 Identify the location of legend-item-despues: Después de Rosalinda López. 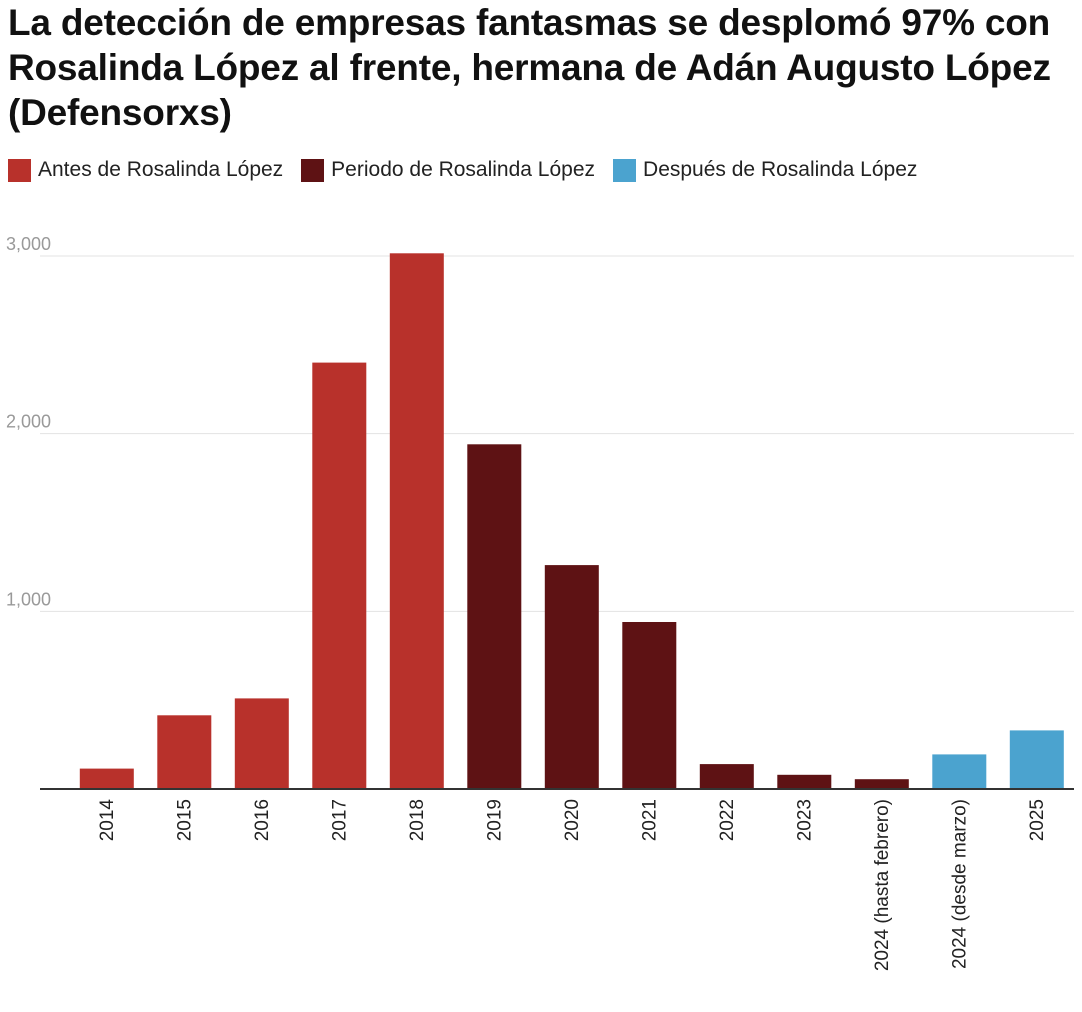
(765, 170).